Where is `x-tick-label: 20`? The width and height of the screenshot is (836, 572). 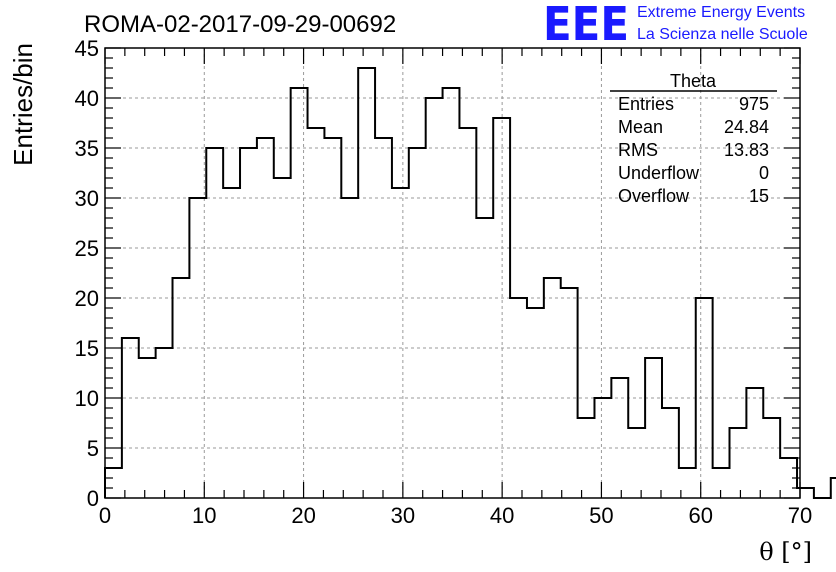
x-tick-label: 20 is located at coordinates (303, 515).